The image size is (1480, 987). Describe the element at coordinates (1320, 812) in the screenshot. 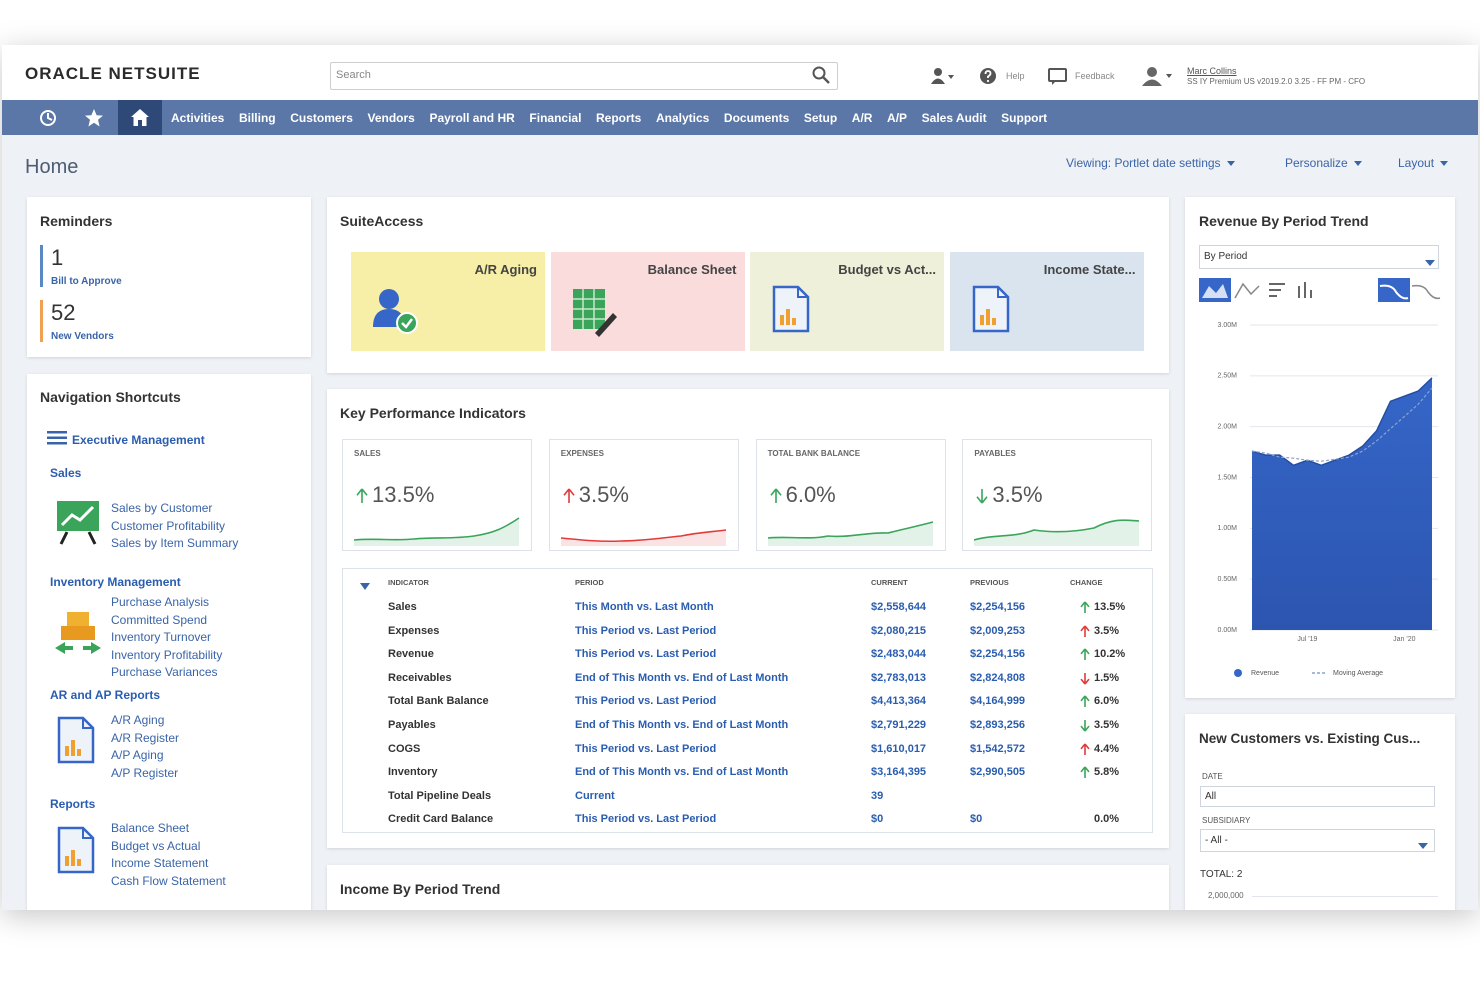

I see `portlet` at that location.